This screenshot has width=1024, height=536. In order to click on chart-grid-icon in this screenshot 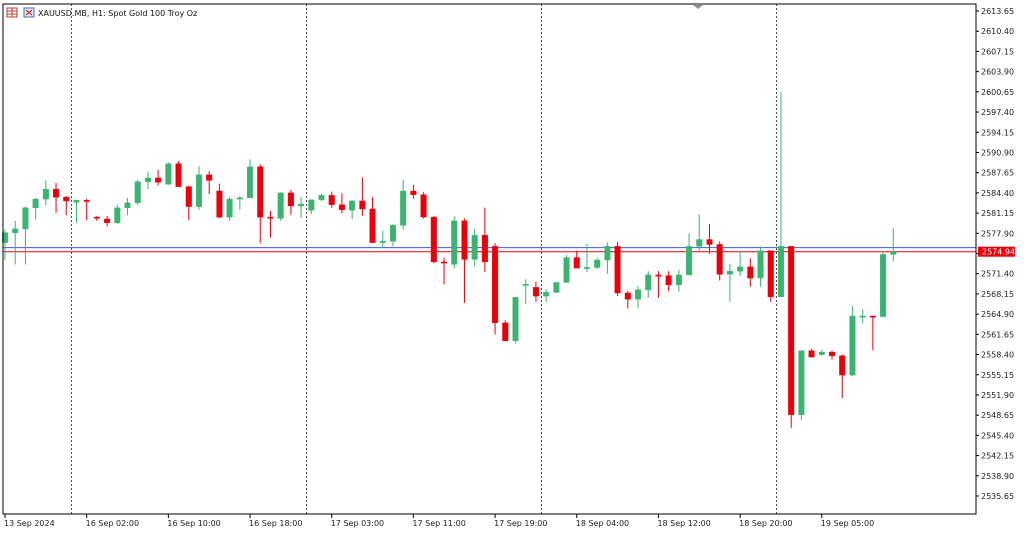, I will do `click(12, 12)`.